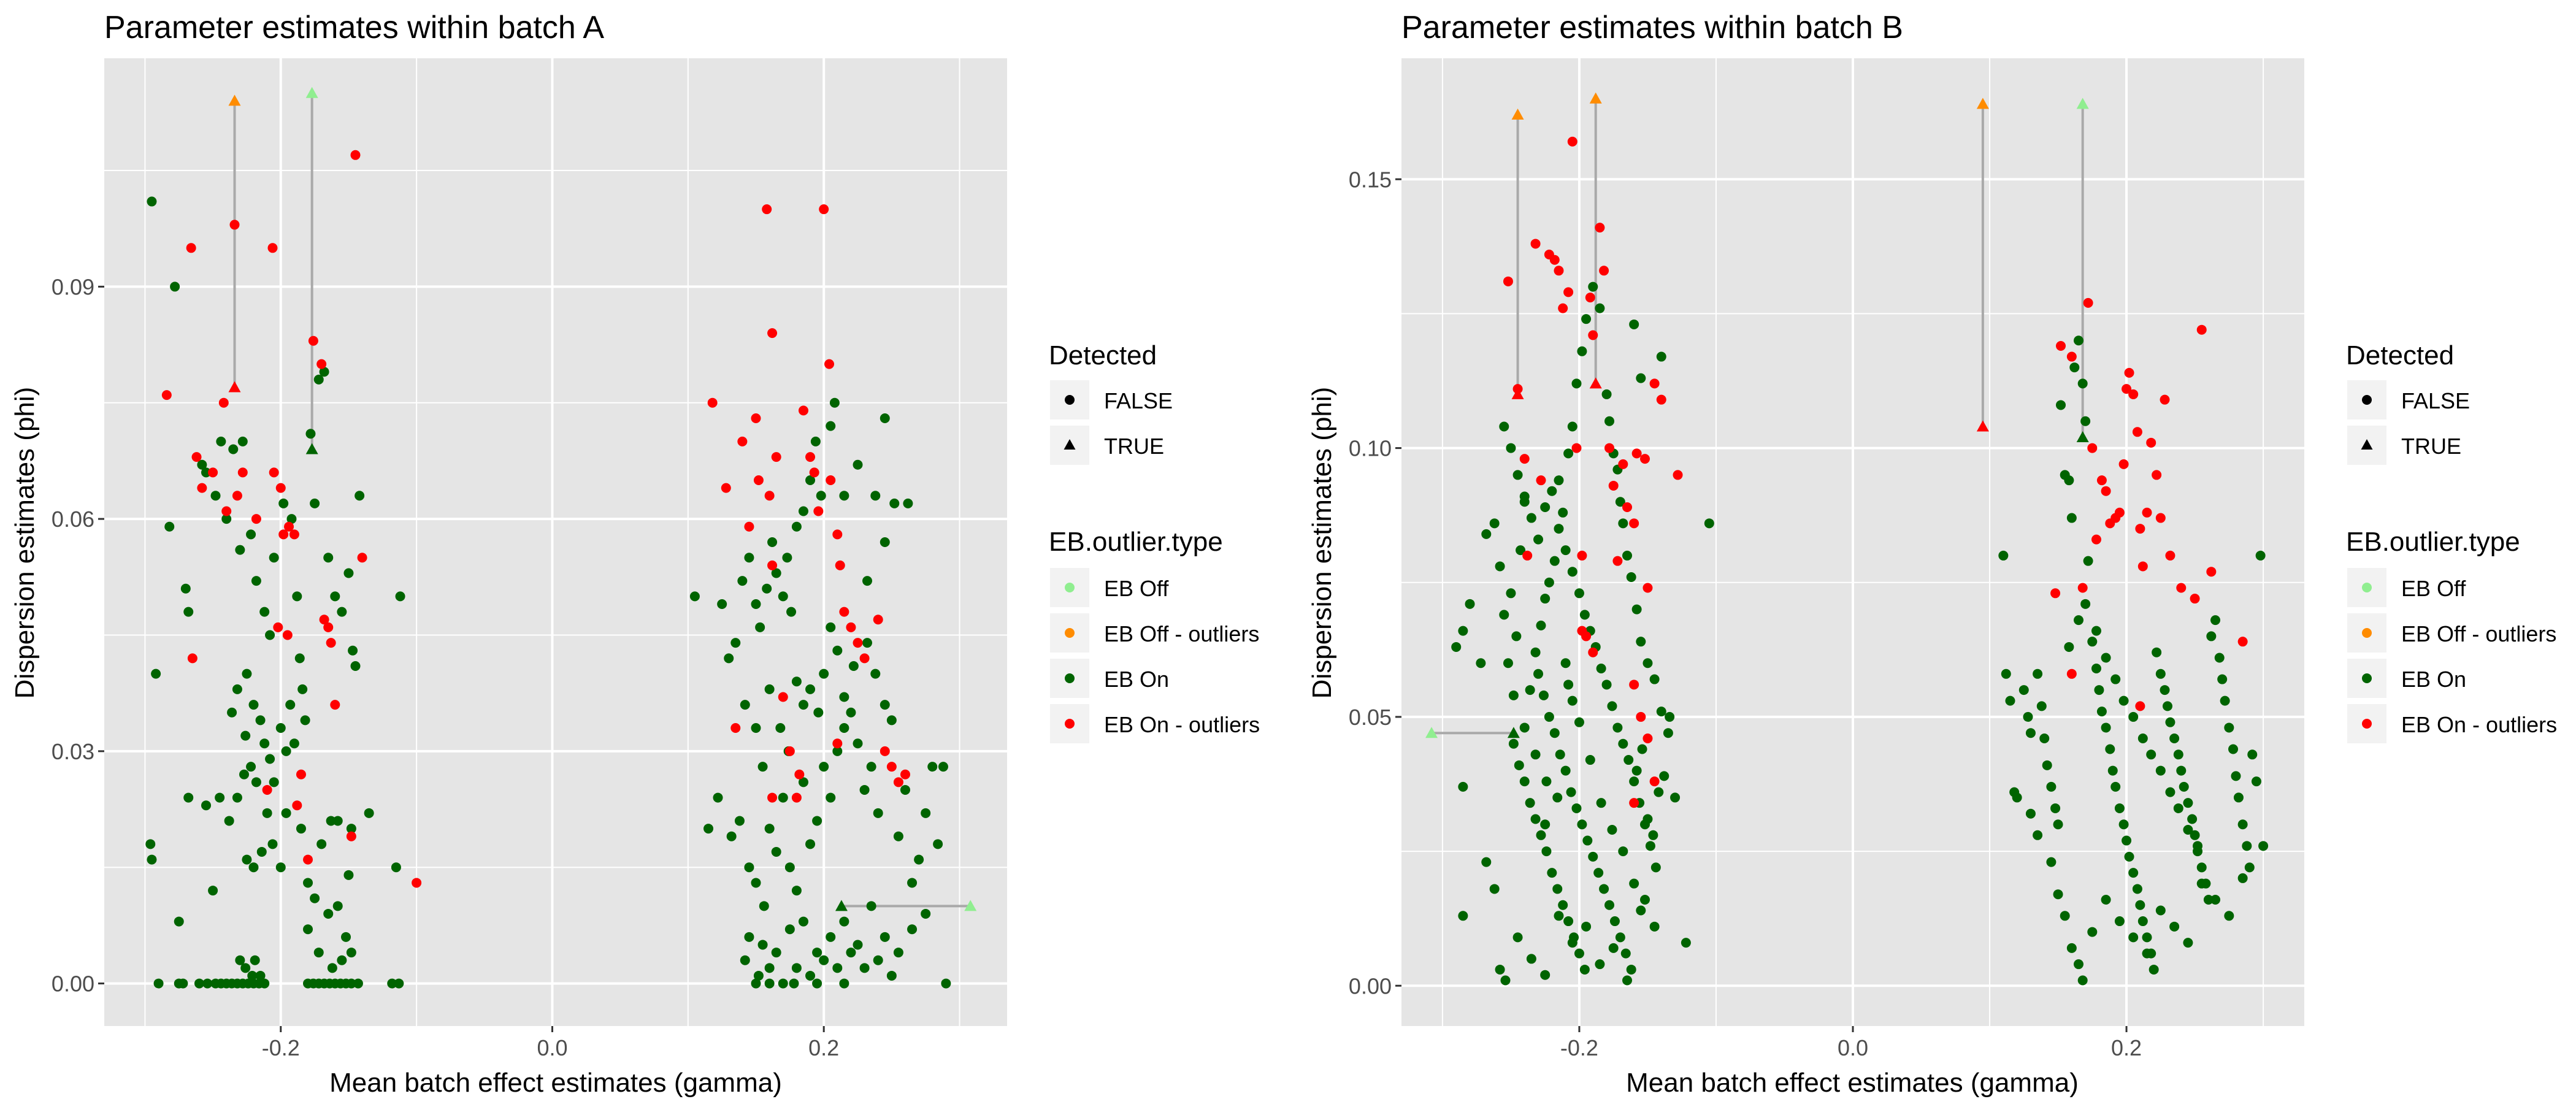 Image resolution: width=2576 pixels, height=1107 pixels. Describe the element at coordinates (1370, 448) in the screenshot. I see `y-tick-label: 0.10` at that location.